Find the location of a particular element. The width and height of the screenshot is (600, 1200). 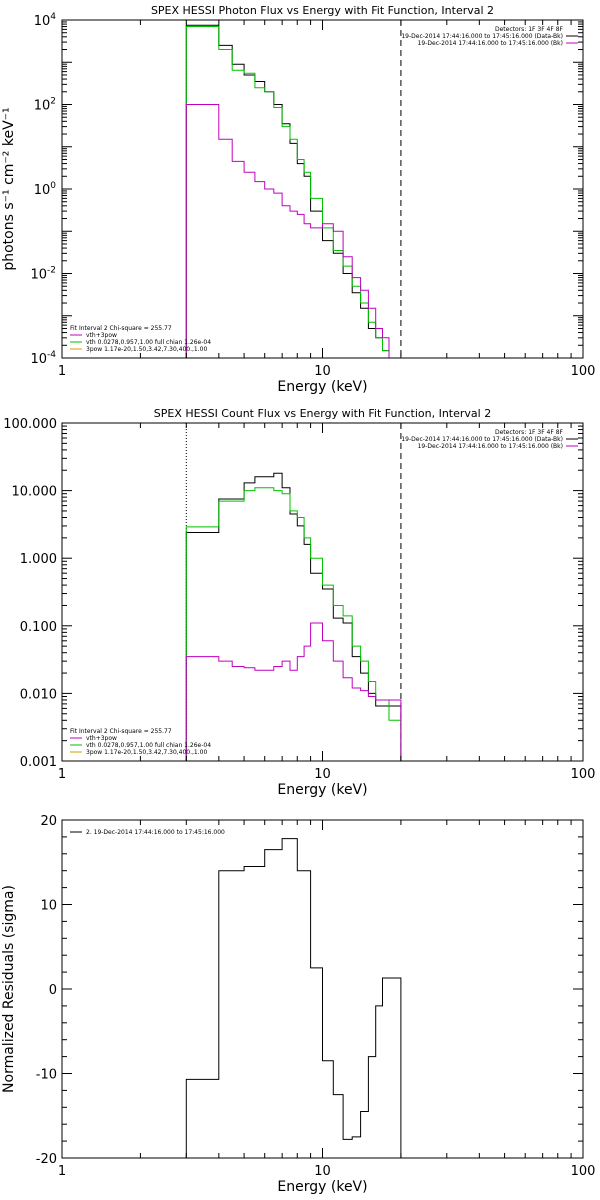

y-tick-label: 10² is located at coordinates (45, 105).